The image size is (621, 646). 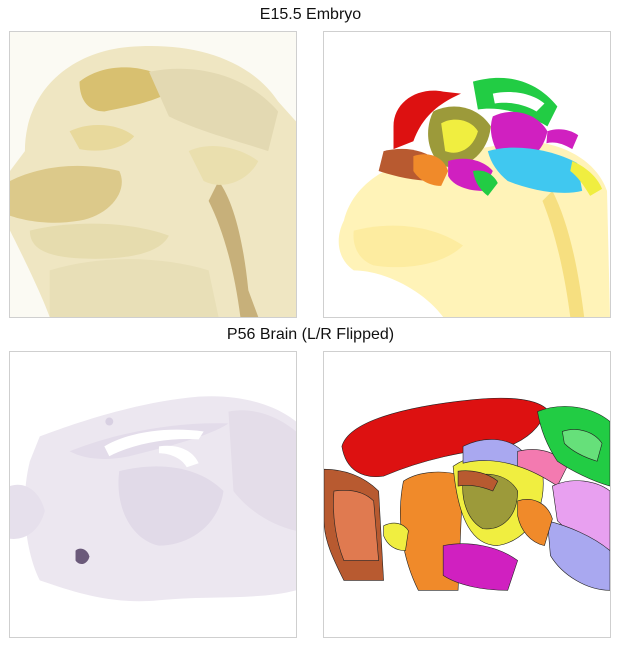 I want to click on section-title-embryo: E15.5 Embryo, so click(x=310, y=14).